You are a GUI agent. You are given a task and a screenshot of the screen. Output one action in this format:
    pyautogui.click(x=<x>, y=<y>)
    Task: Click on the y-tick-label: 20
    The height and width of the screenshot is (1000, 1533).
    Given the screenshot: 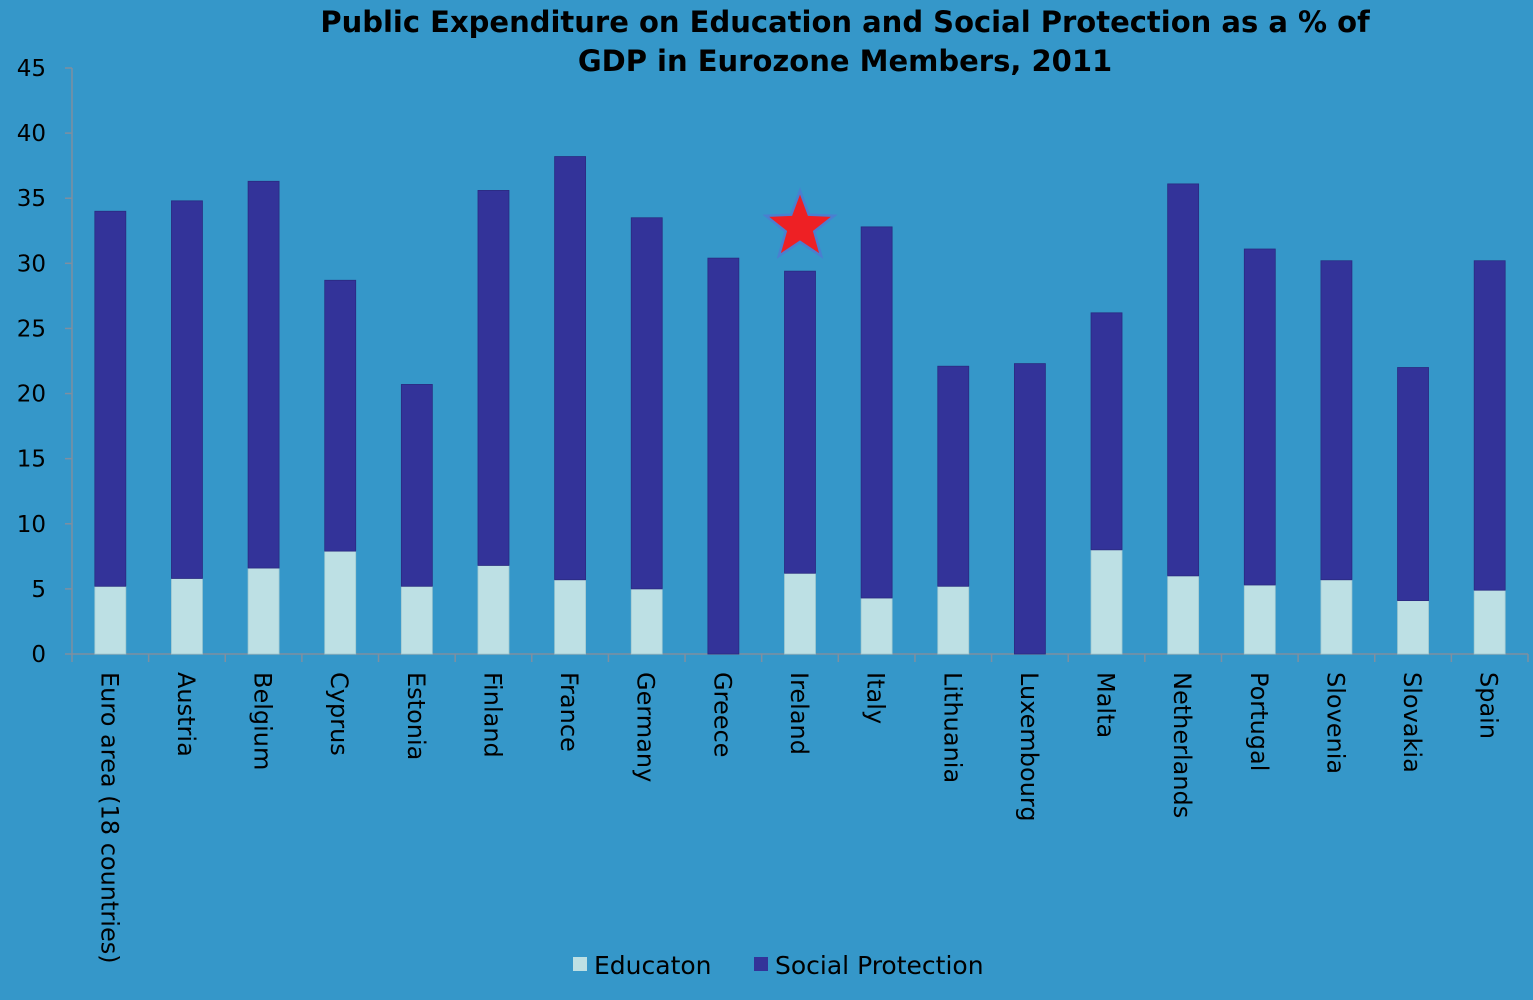 What is the action you would take?
    pyautogui.click(x=31, y=395)
    